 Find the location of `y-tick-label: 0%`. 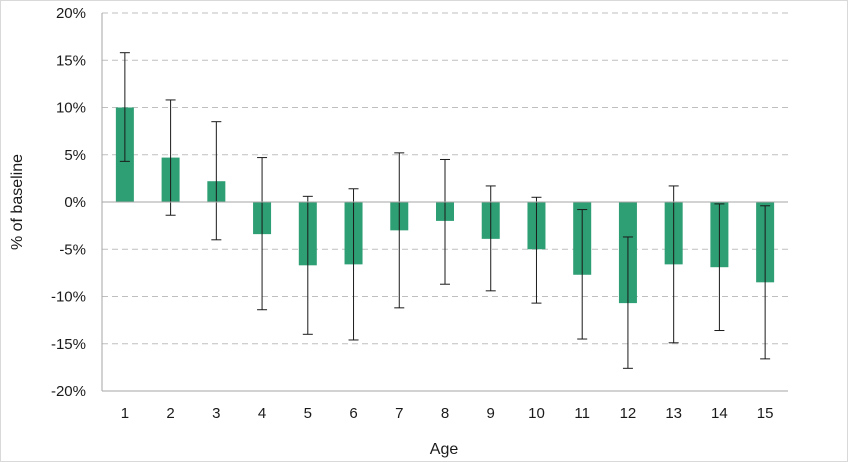

y-tick-label: 0% is located at coordinates (75, 202).